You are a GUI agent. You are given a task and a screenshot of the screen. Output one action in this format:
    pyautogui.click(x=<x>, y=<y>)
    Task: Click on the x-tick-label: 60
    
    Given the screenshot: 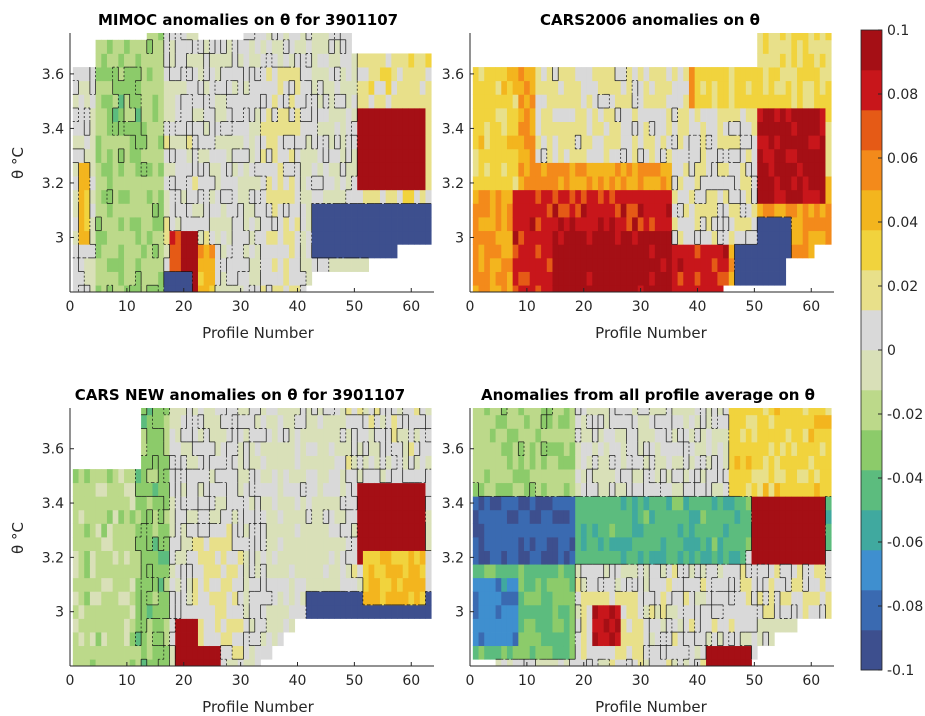 What is the action you would take?
    pyautogui.click(x=411, y=307)
    